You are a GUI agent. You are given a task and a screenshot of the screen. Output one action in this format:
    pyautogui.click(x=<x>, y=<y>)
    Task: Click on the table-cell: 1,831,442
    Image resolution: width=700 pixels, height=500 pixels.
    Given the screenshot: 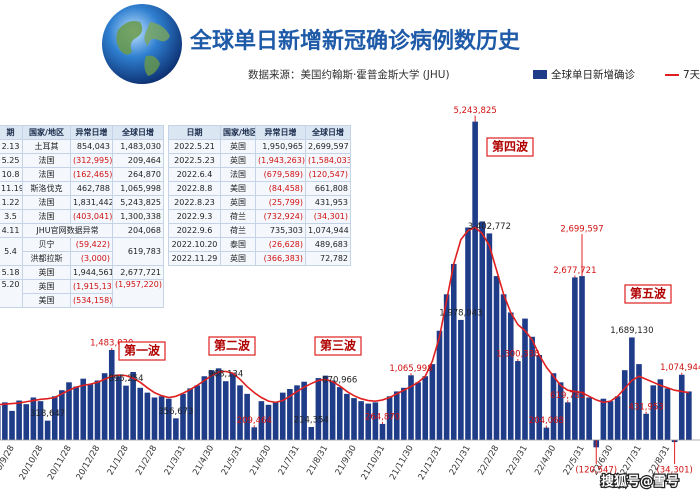 What is the action you would take?
    pyautogui.click(x=91, y=202)
    